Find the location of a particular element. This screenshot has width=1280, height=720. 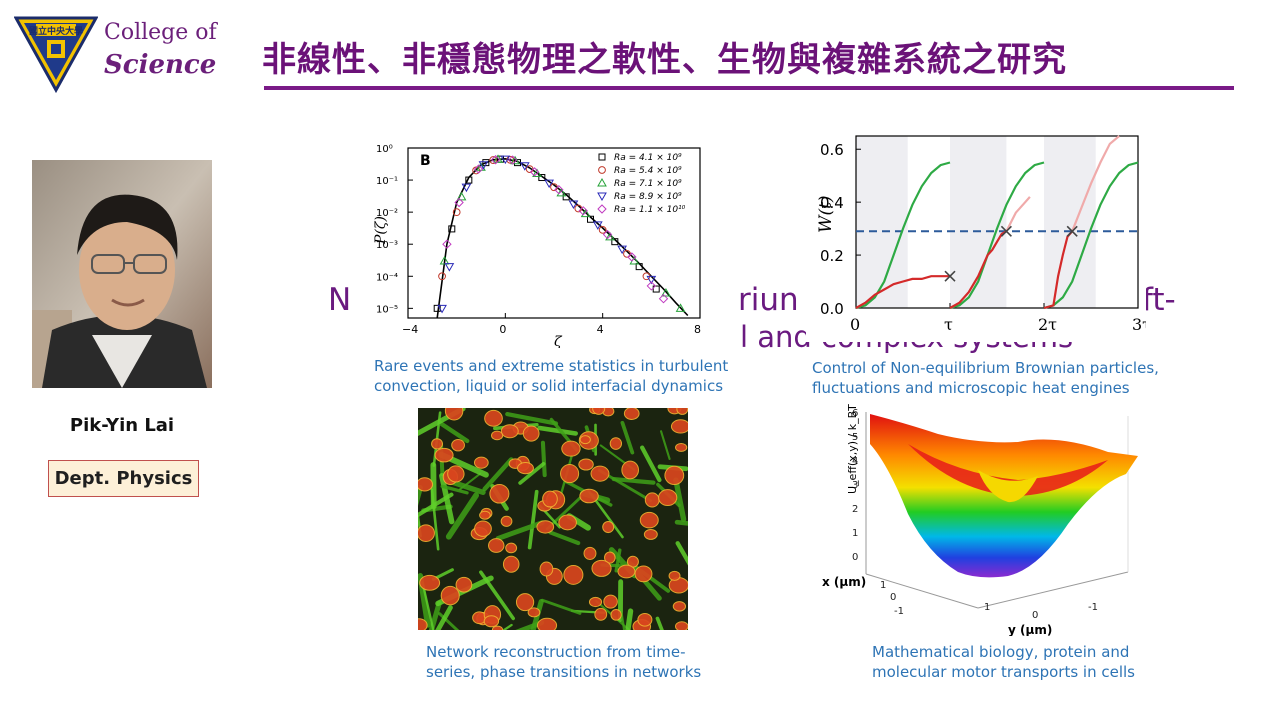

cell-micrograph is located at coordinates (553, 519).